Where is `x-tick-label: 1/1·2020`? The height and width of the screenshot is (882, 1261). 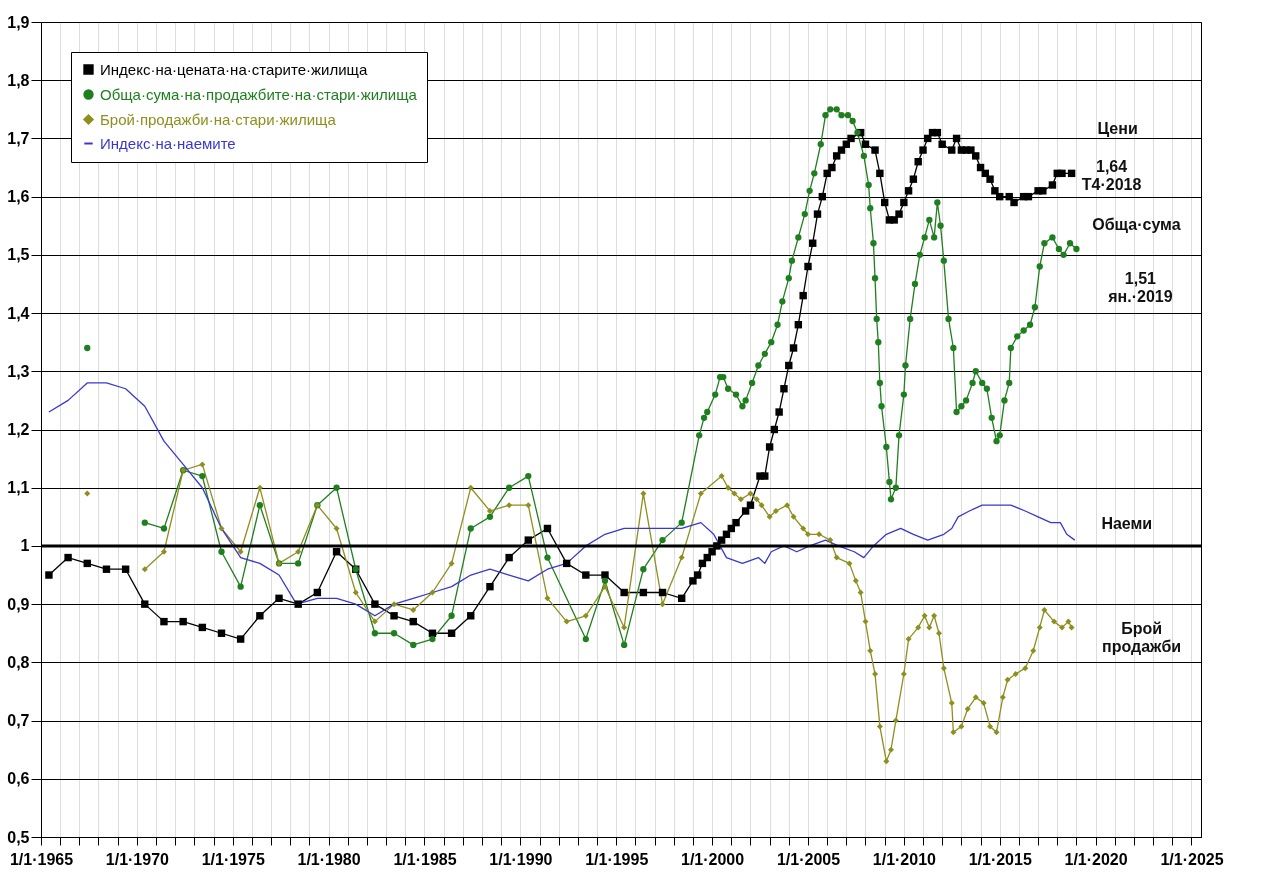
x-tick-label: 1/1·2020 is located at coordinates (1096, 859).